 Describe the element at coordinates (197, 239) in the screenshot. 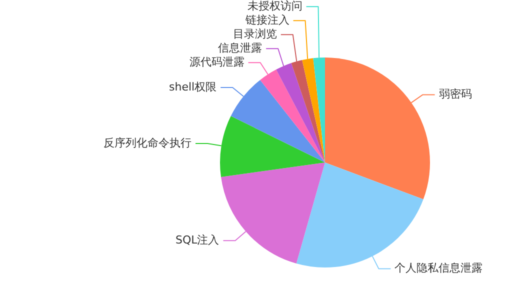

I see `slice-label: SQL注入` at that location.